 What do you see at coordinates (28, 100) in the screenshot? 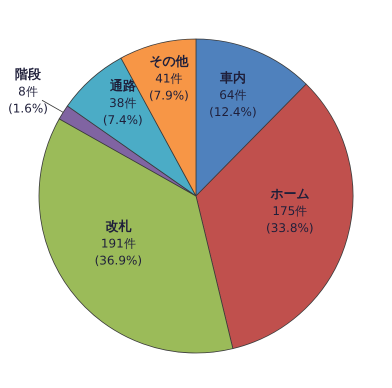
I see `data-label: 8件 (1.6%)` at bounding box center [28, 100].